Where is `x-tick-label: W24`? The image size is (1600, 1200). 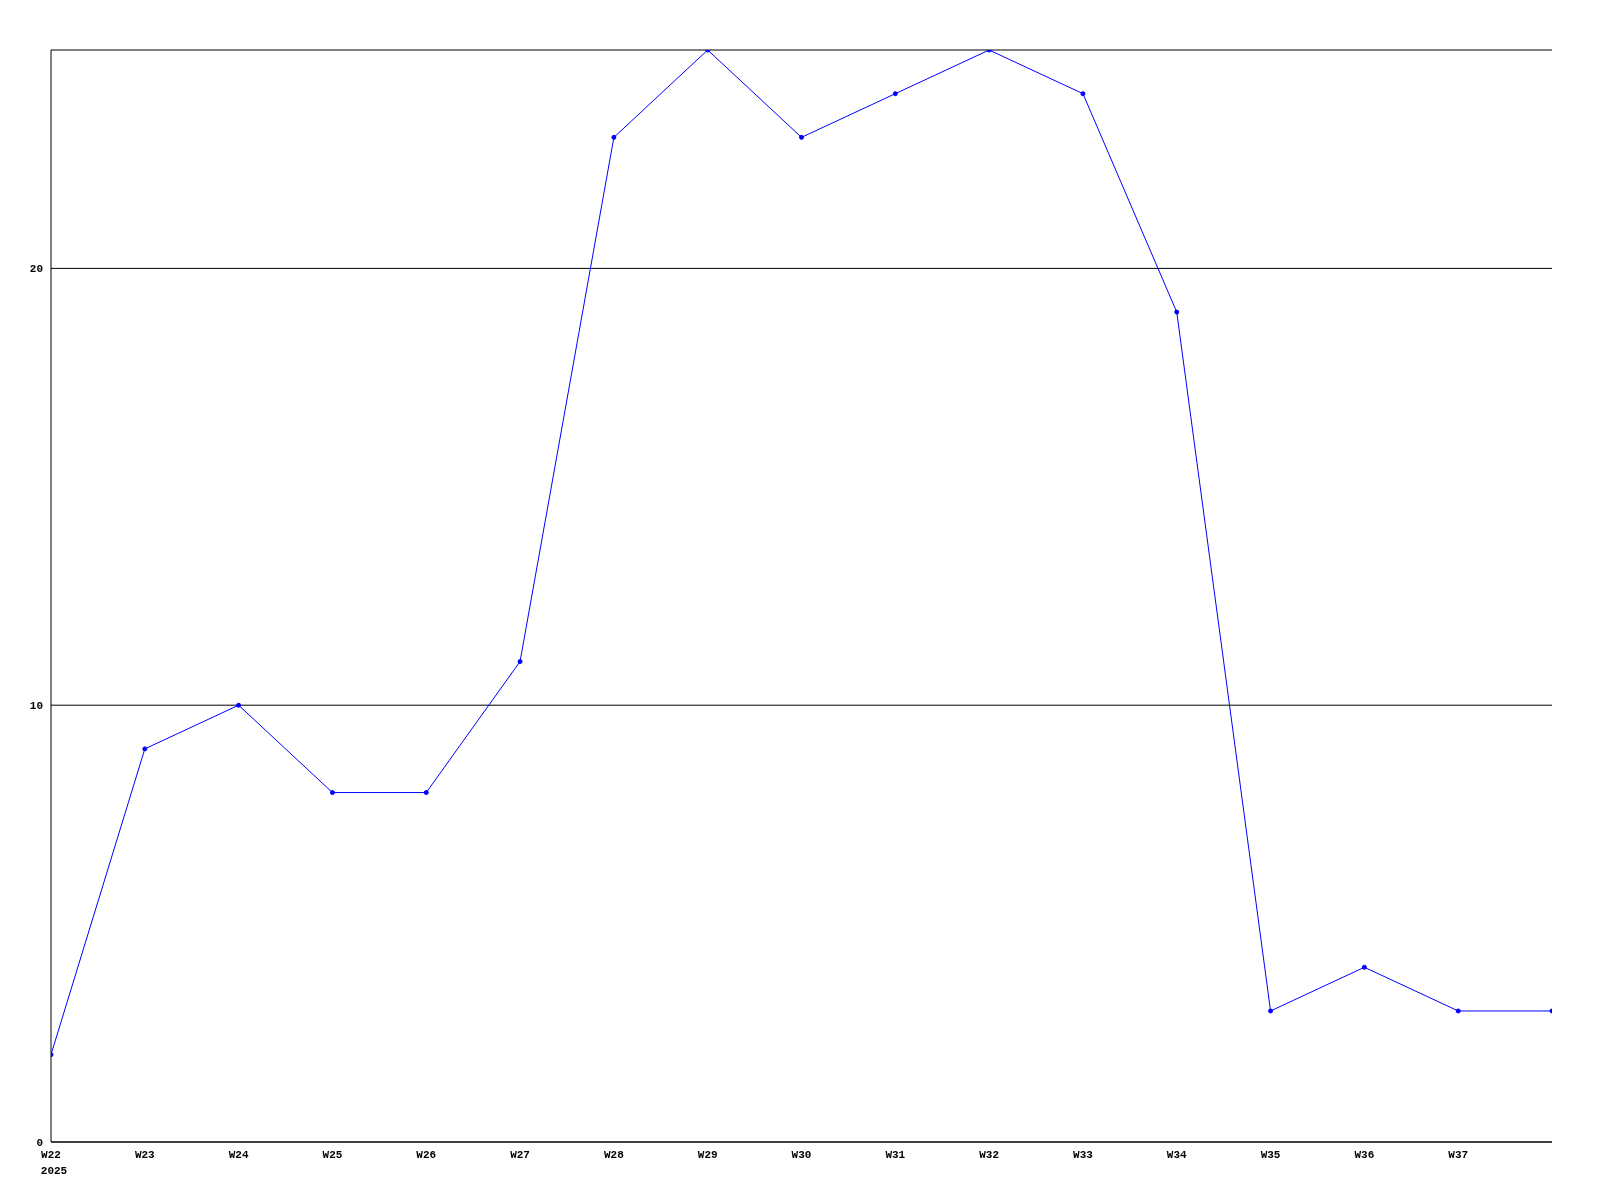
x-tick-label: W24 is located at coordinates (238, 1155).